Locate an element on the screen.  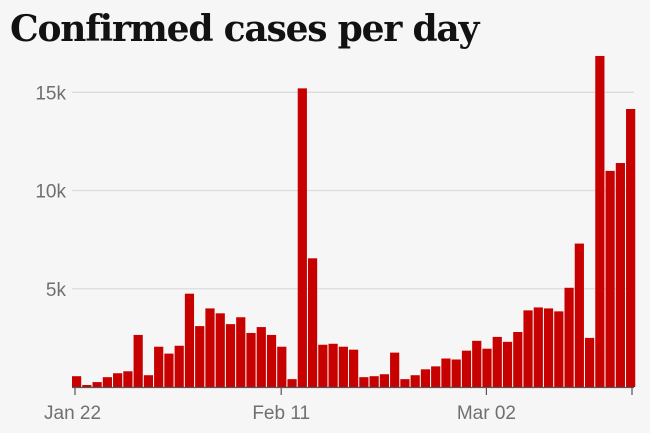
chart-title: Confirmed cases per day is located at coordinates (244, 29).